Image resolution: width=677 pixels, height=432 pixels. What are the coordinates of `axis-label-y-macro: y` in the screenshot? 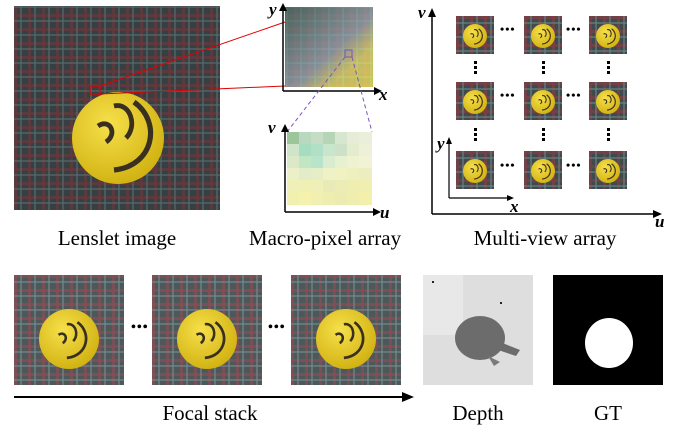 It's located at (273, 10).